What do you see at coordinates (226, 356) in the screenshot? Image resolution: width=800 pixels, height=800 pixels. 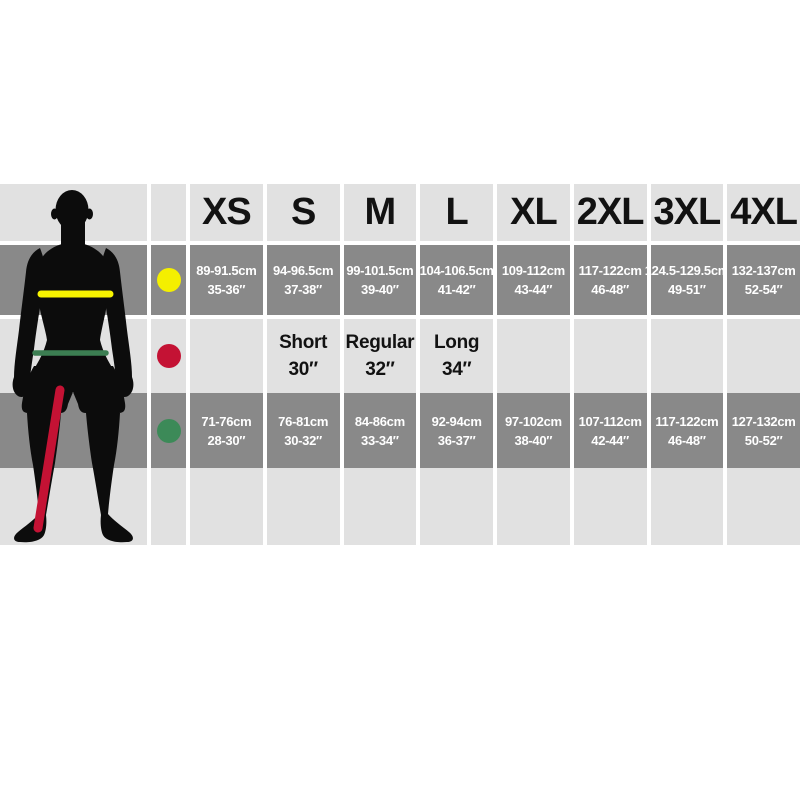 I see `leg-cell-xs` at bounding box center [226, 356].